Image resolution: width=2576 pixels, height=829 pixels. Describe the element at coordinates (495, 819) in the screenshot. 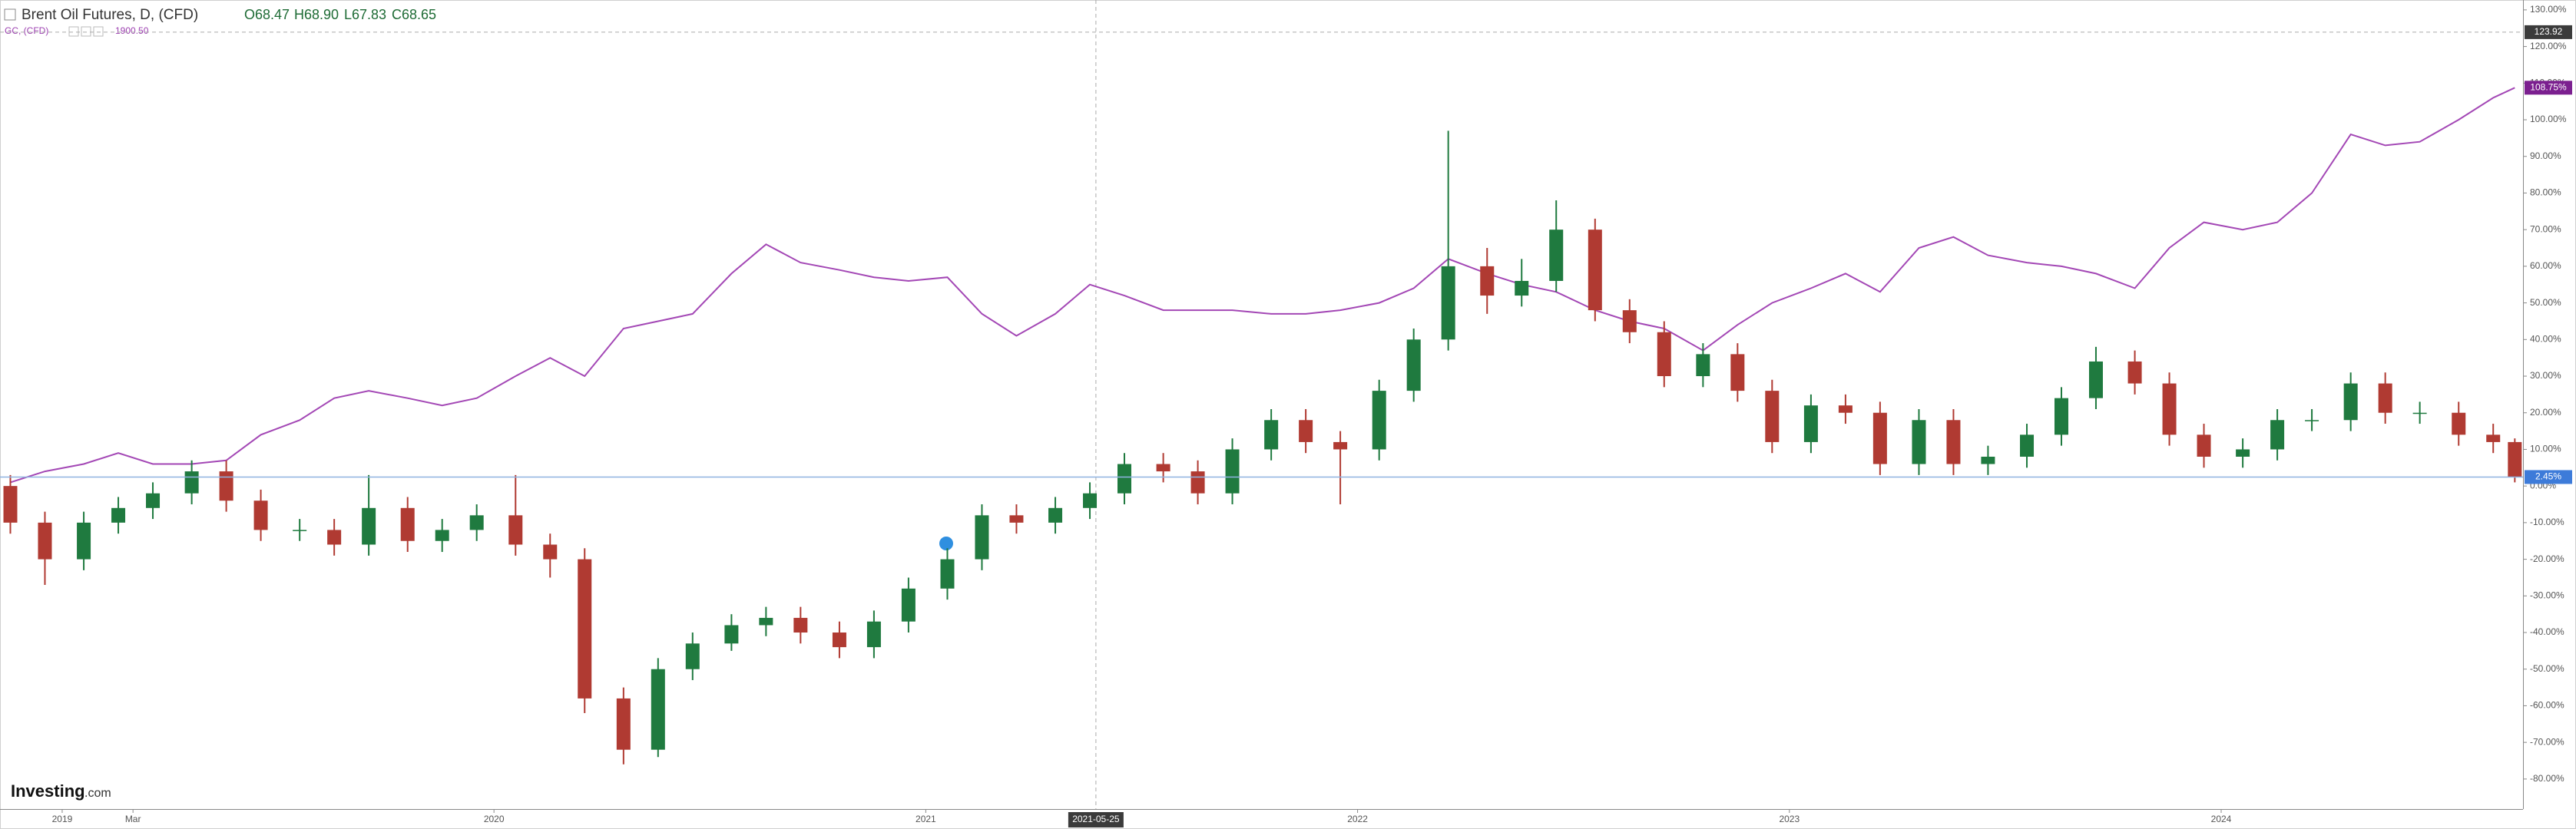

I see `x-tick-label: 2020` at that location.